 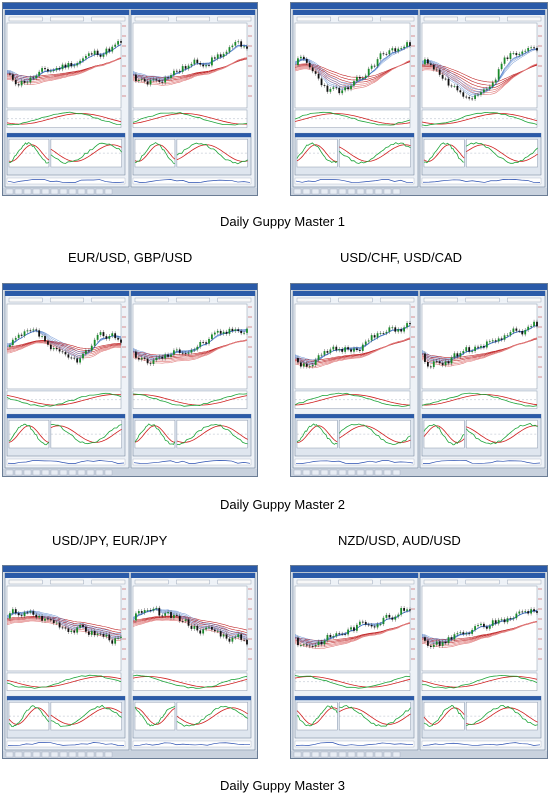 I want to click on screenshot-master1-left, so click(x=130, y=99).